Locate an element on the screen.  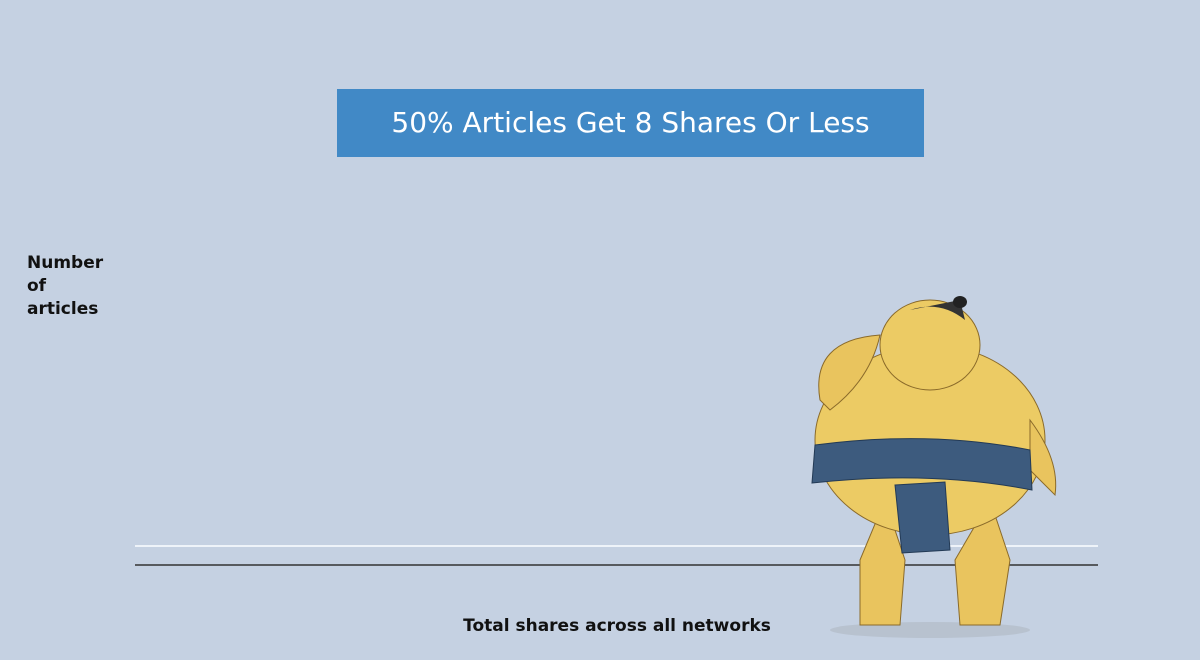
y-axis-label: Number of articles is located at coordinates (65, 286).